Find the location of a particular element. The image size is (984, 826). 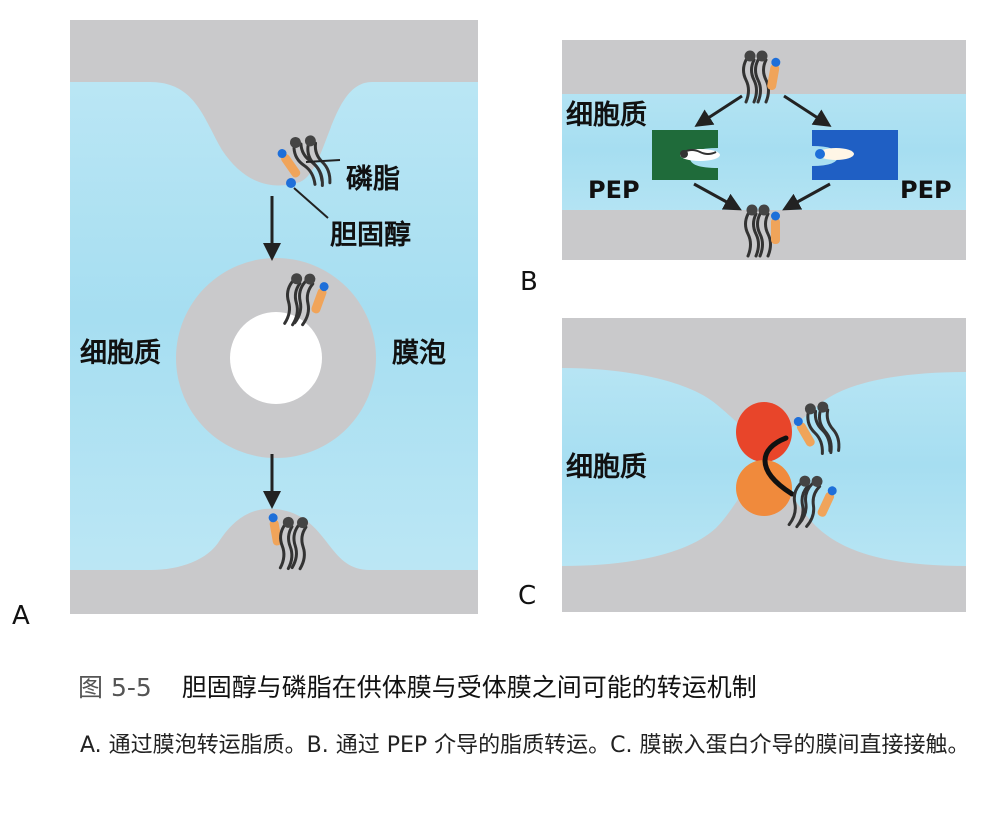

figure-number: 图 5-5 is located at coordinates (115, 687).